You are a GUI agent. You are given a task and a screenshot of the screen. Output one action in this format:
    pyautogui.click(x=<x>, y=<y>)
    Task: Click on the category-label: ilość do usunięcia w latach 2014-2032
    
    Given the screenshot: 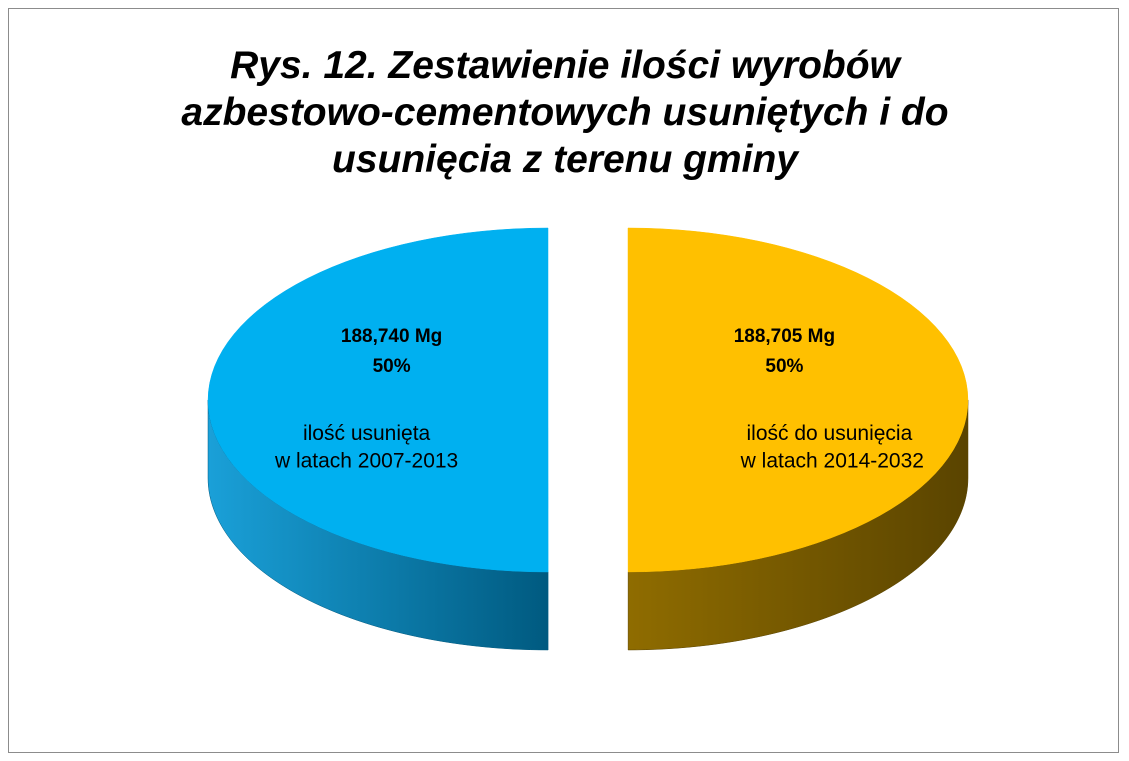 What is the action you would take?
    pyautogui.click(x=829, y=447)
    